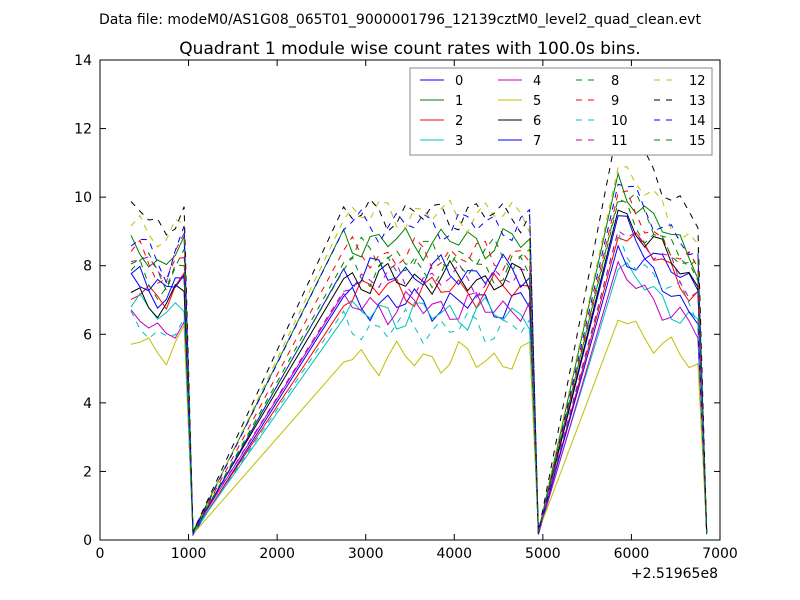 This screenshot has width=800, height=600. Describe the element at coordinates (100, 554) in the screenshot. I see `x-tick-label: 0` at that location.